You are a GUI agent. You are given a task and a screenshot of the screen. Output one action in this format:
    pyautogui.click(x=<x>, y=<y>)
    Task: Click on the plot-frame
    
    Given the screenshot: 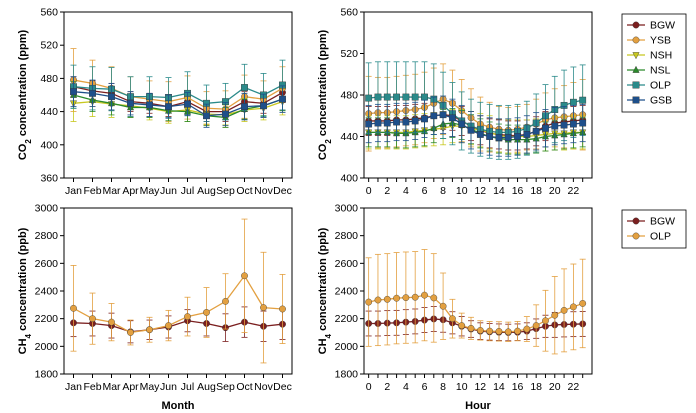 What is the action you would take?
    pyautogui.click(x=178, y=291)
    